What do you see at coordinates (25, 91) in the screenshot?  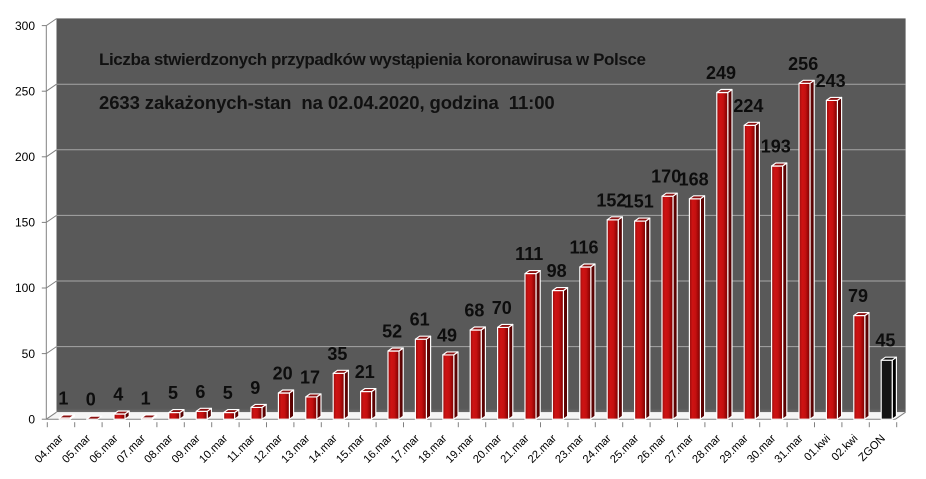 I see `svg-text: 250` at bounding box center [25, 91].